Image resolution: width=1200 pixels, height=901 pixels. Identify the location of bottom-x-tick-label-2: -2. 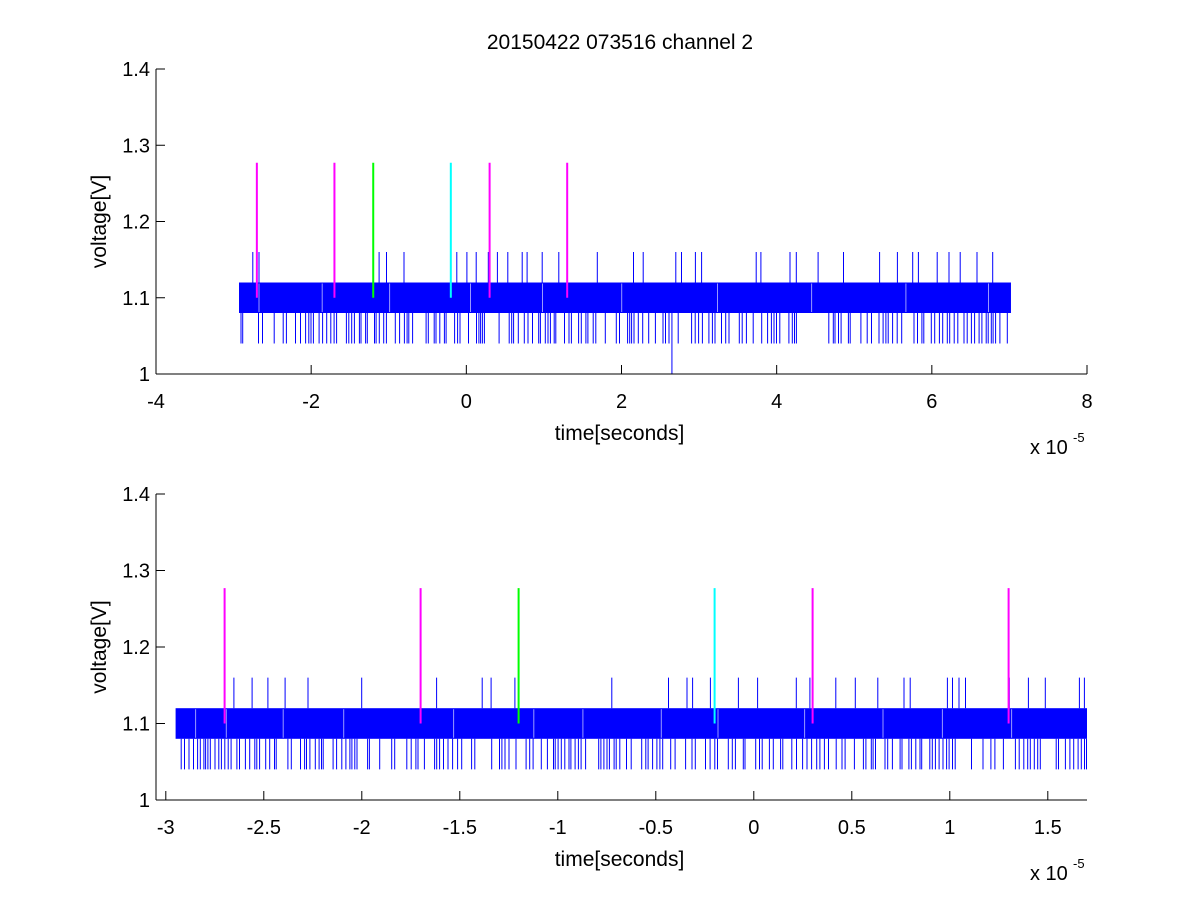
(362, 828).